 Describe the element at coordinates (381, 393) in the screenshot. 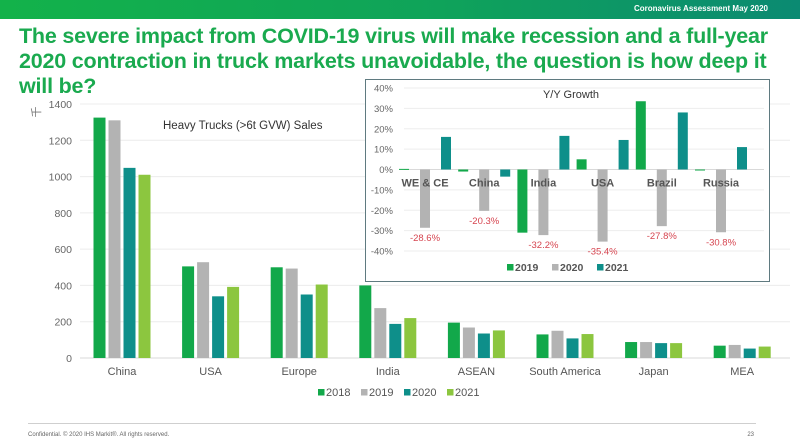

I see `legend-label-2019: 2019` at that location.